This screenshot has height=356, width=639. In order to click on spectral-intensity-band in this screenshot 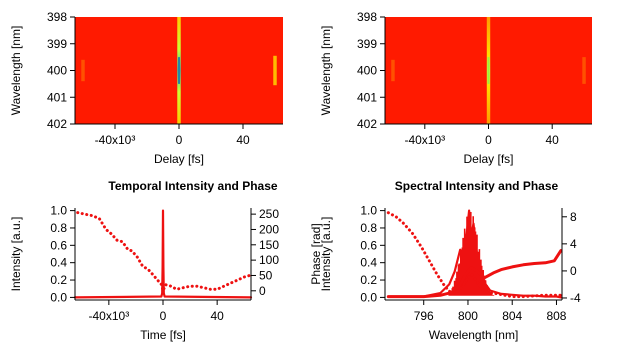, I will do `click(471, 254)`.